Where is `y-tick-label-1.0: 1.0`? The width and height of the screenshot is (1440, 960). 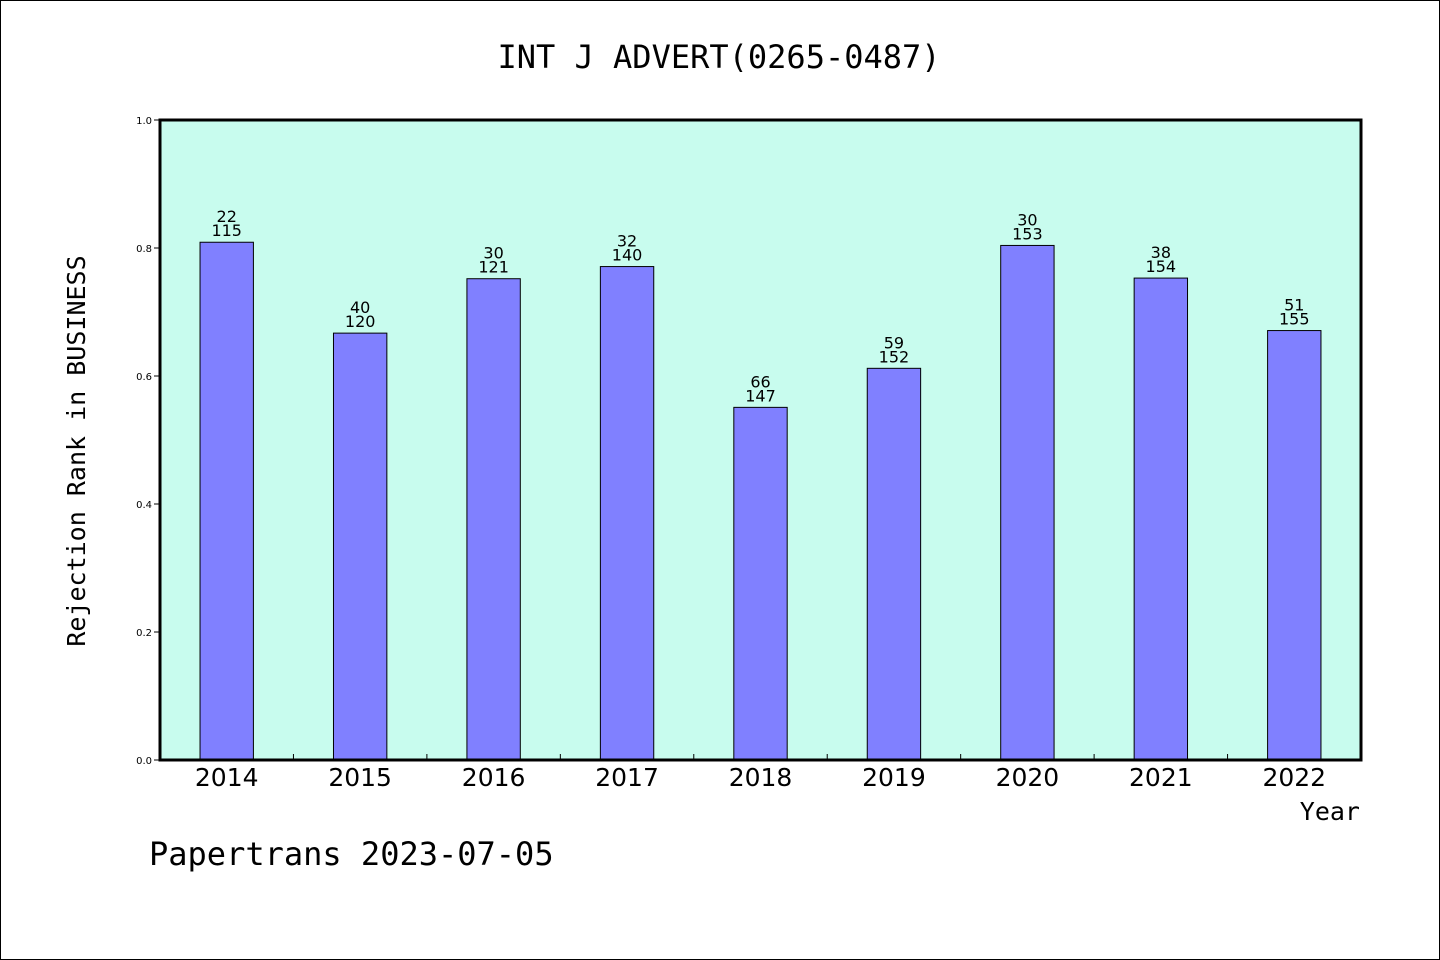
y-tick-label-1.0: 1.0 is located at coordinates (144, 121).